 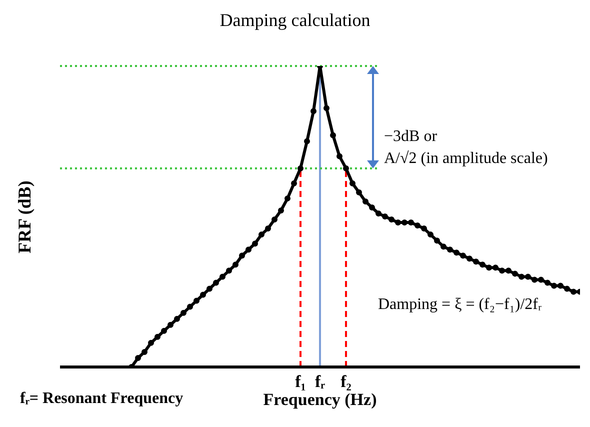 What do you see at coordinates (300, 382) in the screenshot?
I see `x-tick-label: f₁` at bounding box center [300, 382].